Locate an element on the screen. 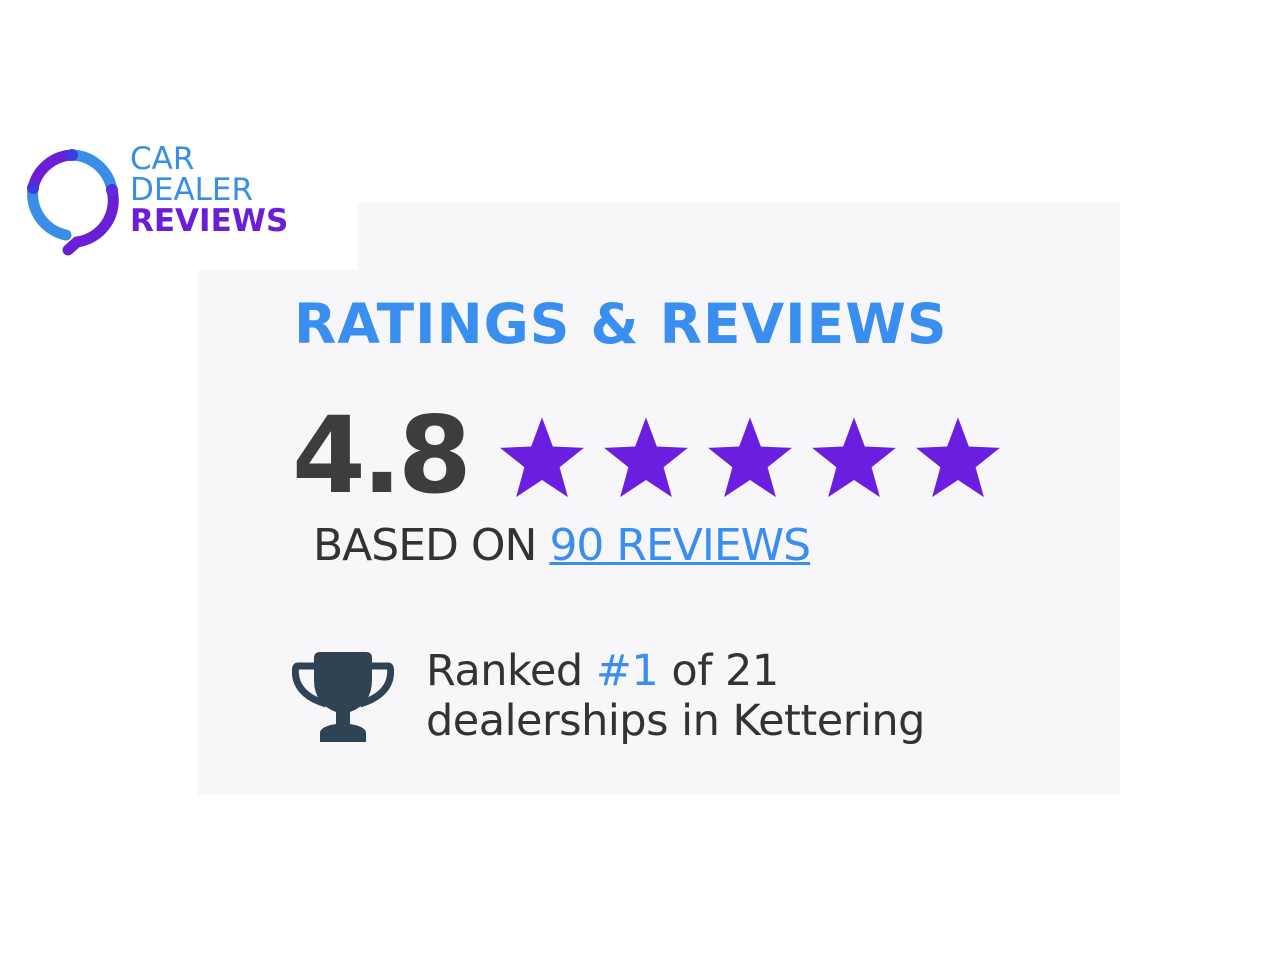 This screenshot has width=1280, height=960. ranking-text: Ranked #1 of 21 dealerships in Kettering is located at coordinates (675, 696).